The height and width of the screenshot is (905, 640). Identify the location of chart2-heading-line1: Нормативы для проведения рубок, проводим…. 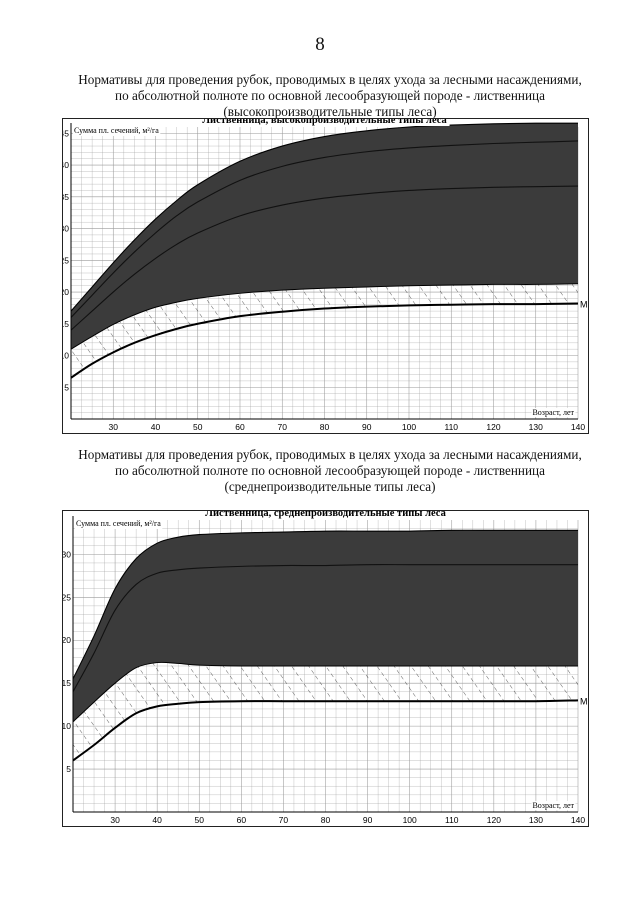
(330, 454).